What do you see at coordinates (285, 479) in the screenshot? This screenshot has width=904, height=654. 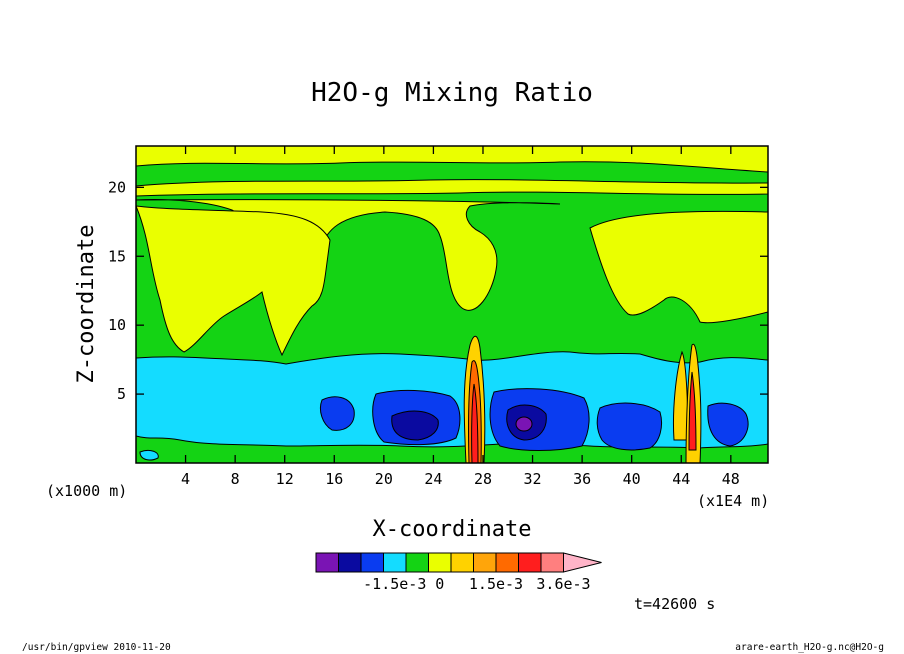 I see `x-tick-label: 12` at bounding box center [285, 479].